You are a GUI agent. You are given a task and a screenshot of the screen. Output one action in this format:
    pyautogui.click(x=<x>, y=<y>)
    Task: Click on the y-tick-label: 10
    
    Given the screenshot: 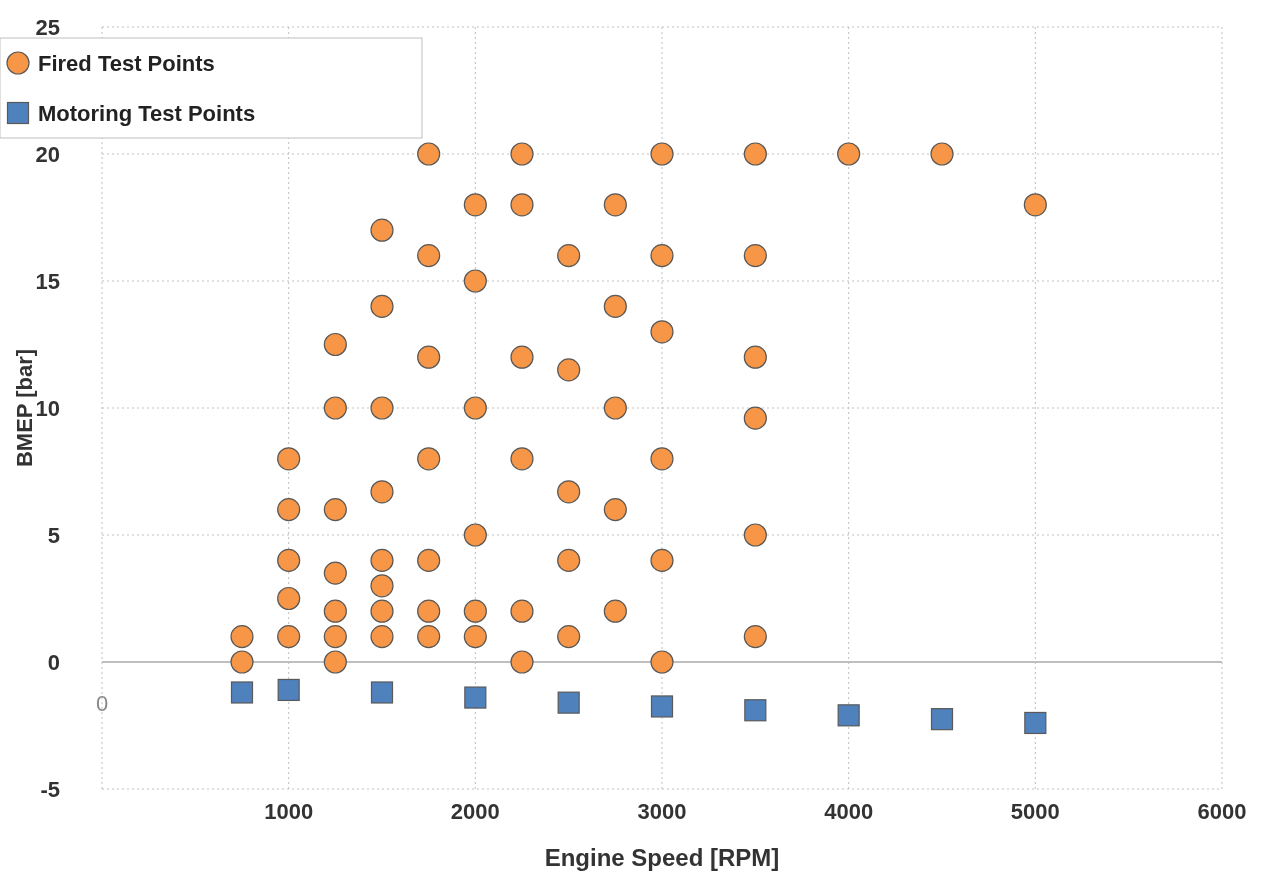 What is the action you would take?
    pyautogui.click(x=47, y=408)
    